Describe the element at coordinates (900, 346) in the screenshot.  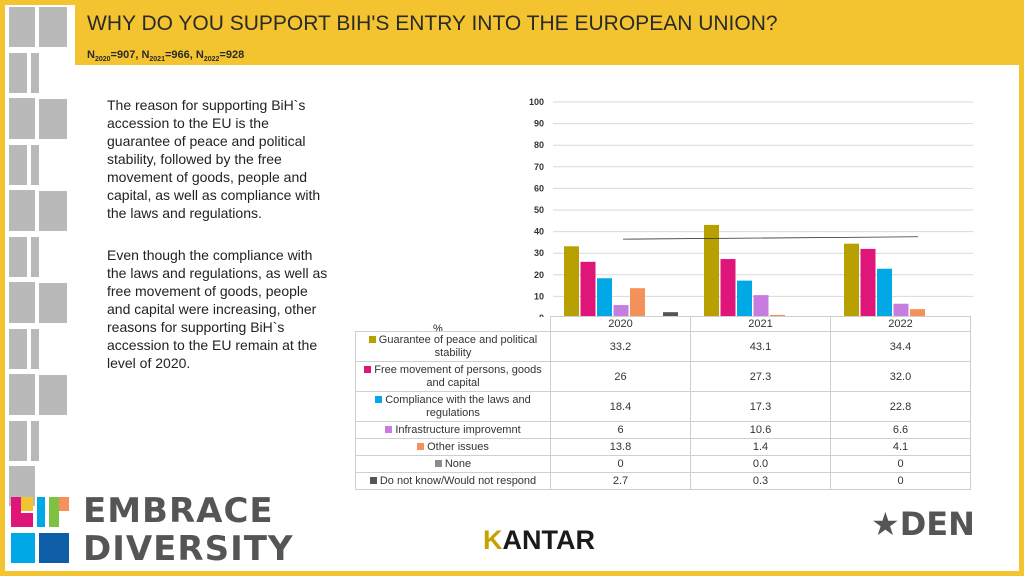
I see `table-cell: 34.4` at that location.